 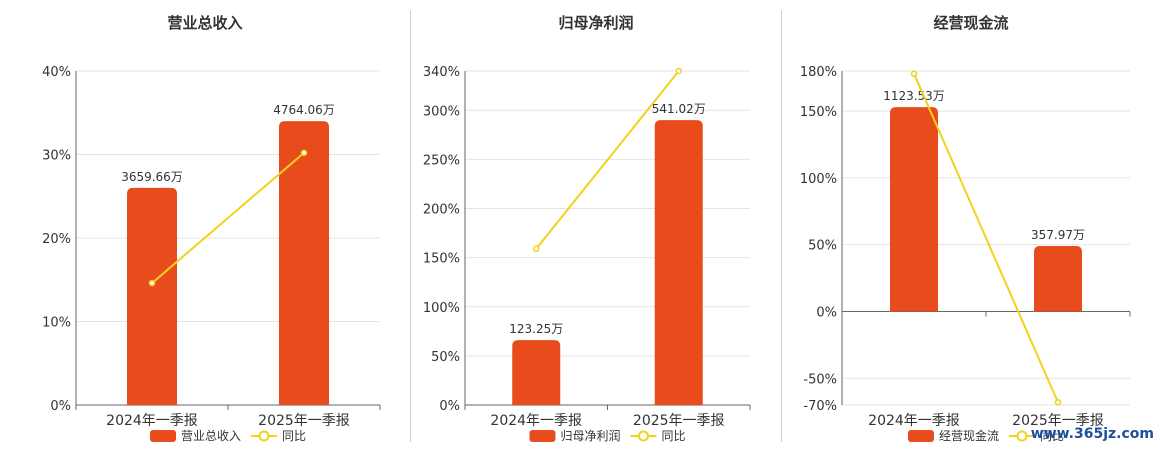 What do you see at coordinates (441, 72) in the screenshot?
I see `y-tick-label: 340%` at bounding box center [441, 72].